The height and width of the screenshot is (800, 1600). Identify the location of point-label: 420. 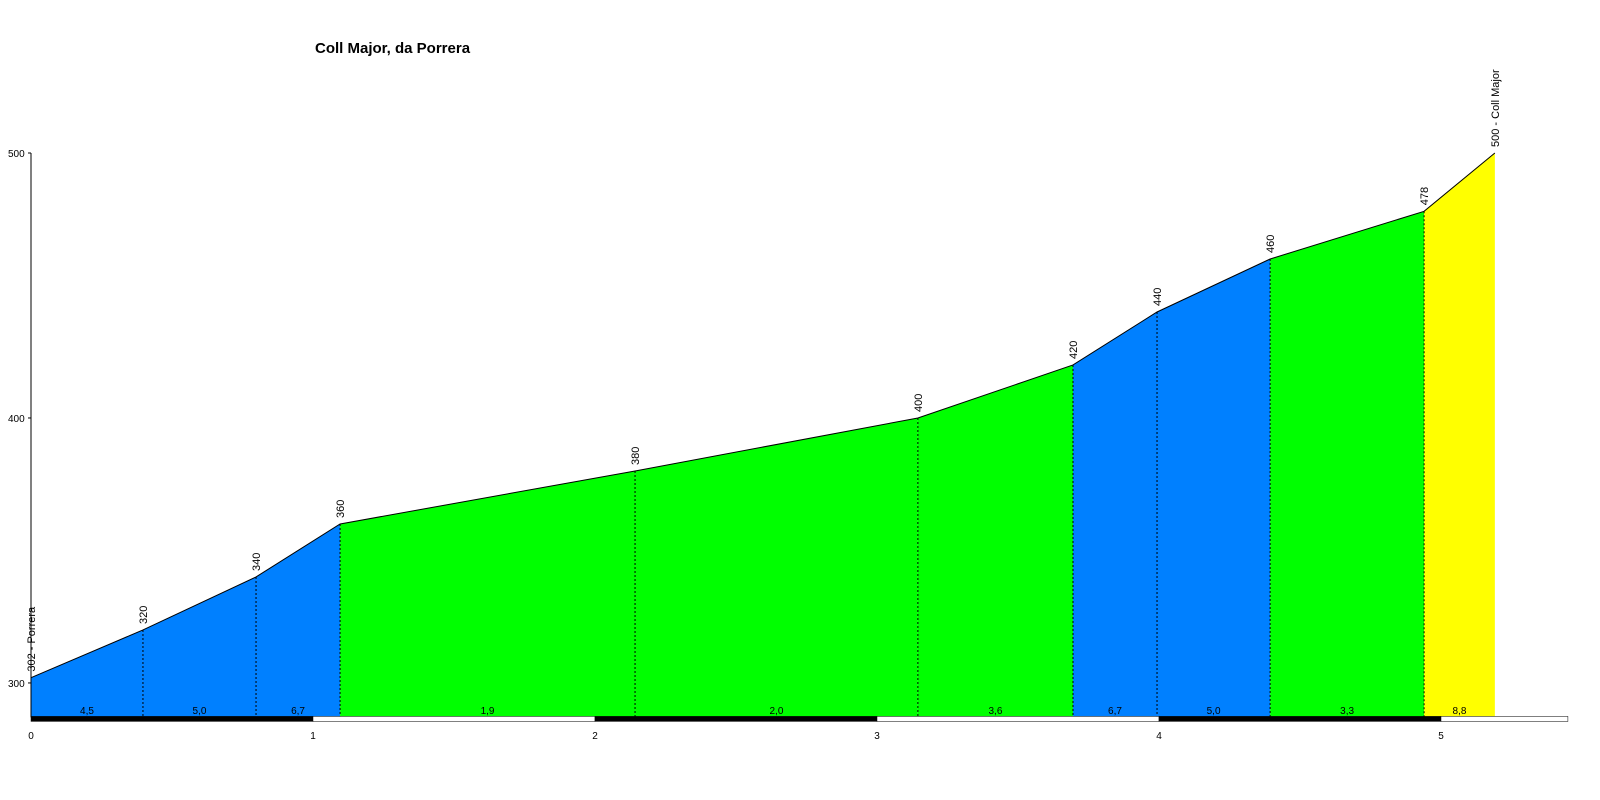
(1074, 350).